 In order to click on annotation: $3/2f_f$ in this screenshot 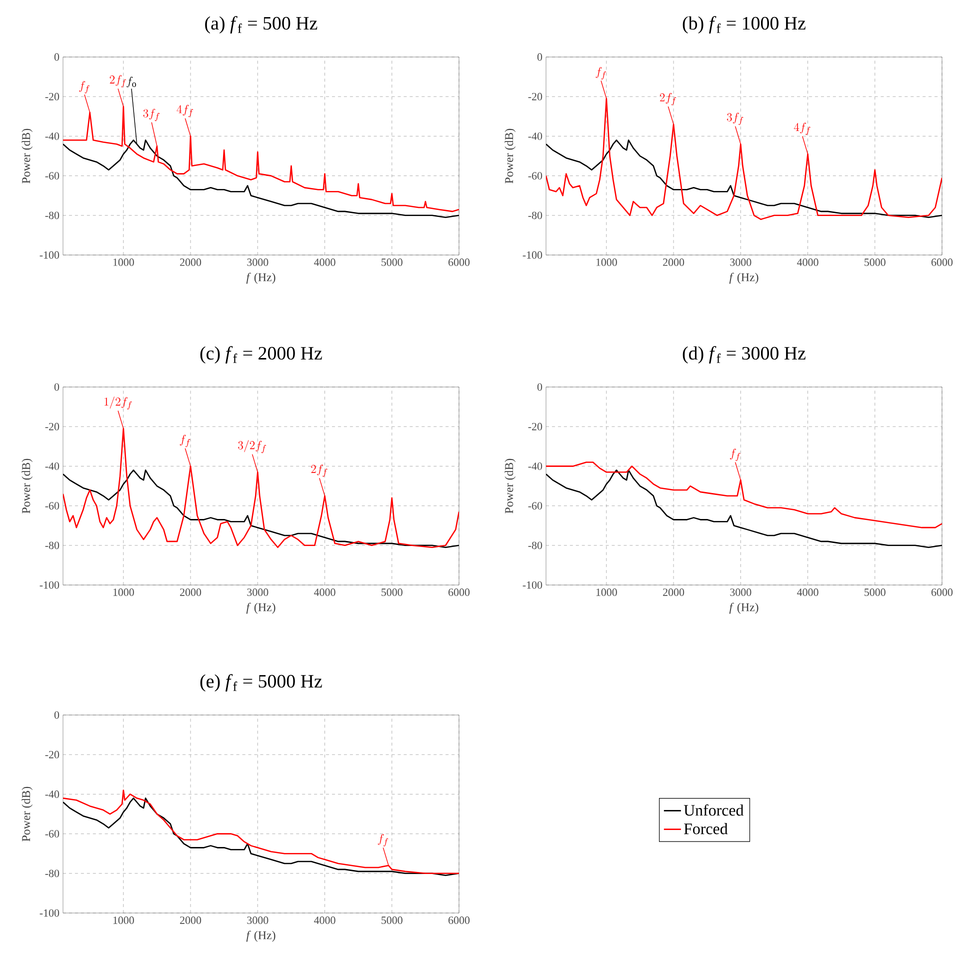, I will do `click(252, 447)`.